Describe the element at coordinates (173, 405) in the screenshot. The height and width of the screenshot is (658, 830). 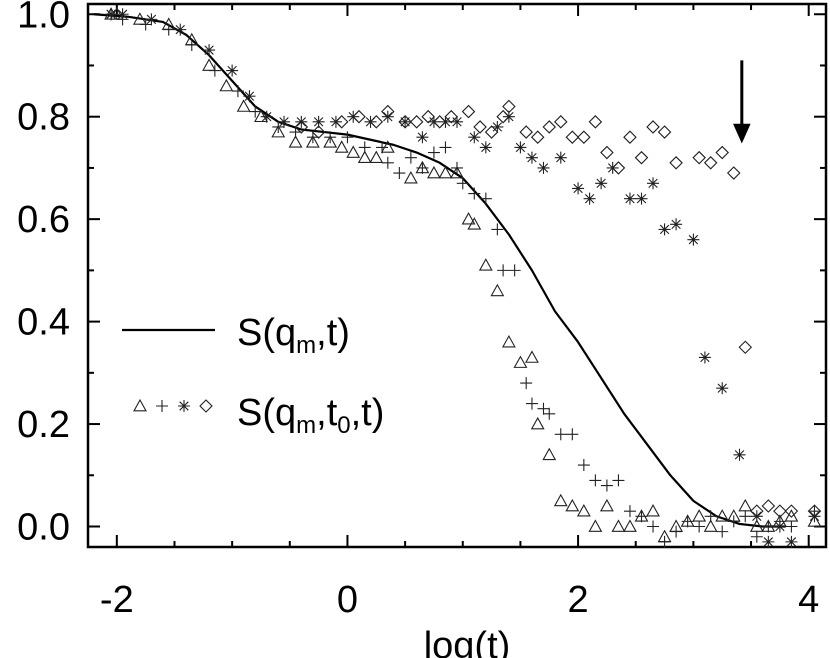
I see `legend-marker-samples` at that location.